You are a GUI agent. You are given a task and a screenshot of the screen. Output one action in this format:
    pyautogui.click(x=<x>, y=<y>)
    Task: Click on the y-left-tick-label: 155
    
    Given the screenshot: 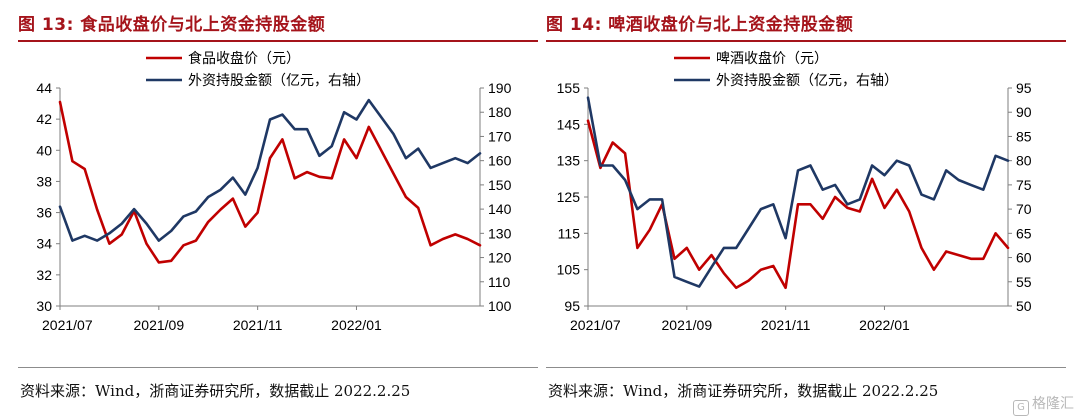 What is the action you would take?
    pyautogui.click(x=569, y=88)
    